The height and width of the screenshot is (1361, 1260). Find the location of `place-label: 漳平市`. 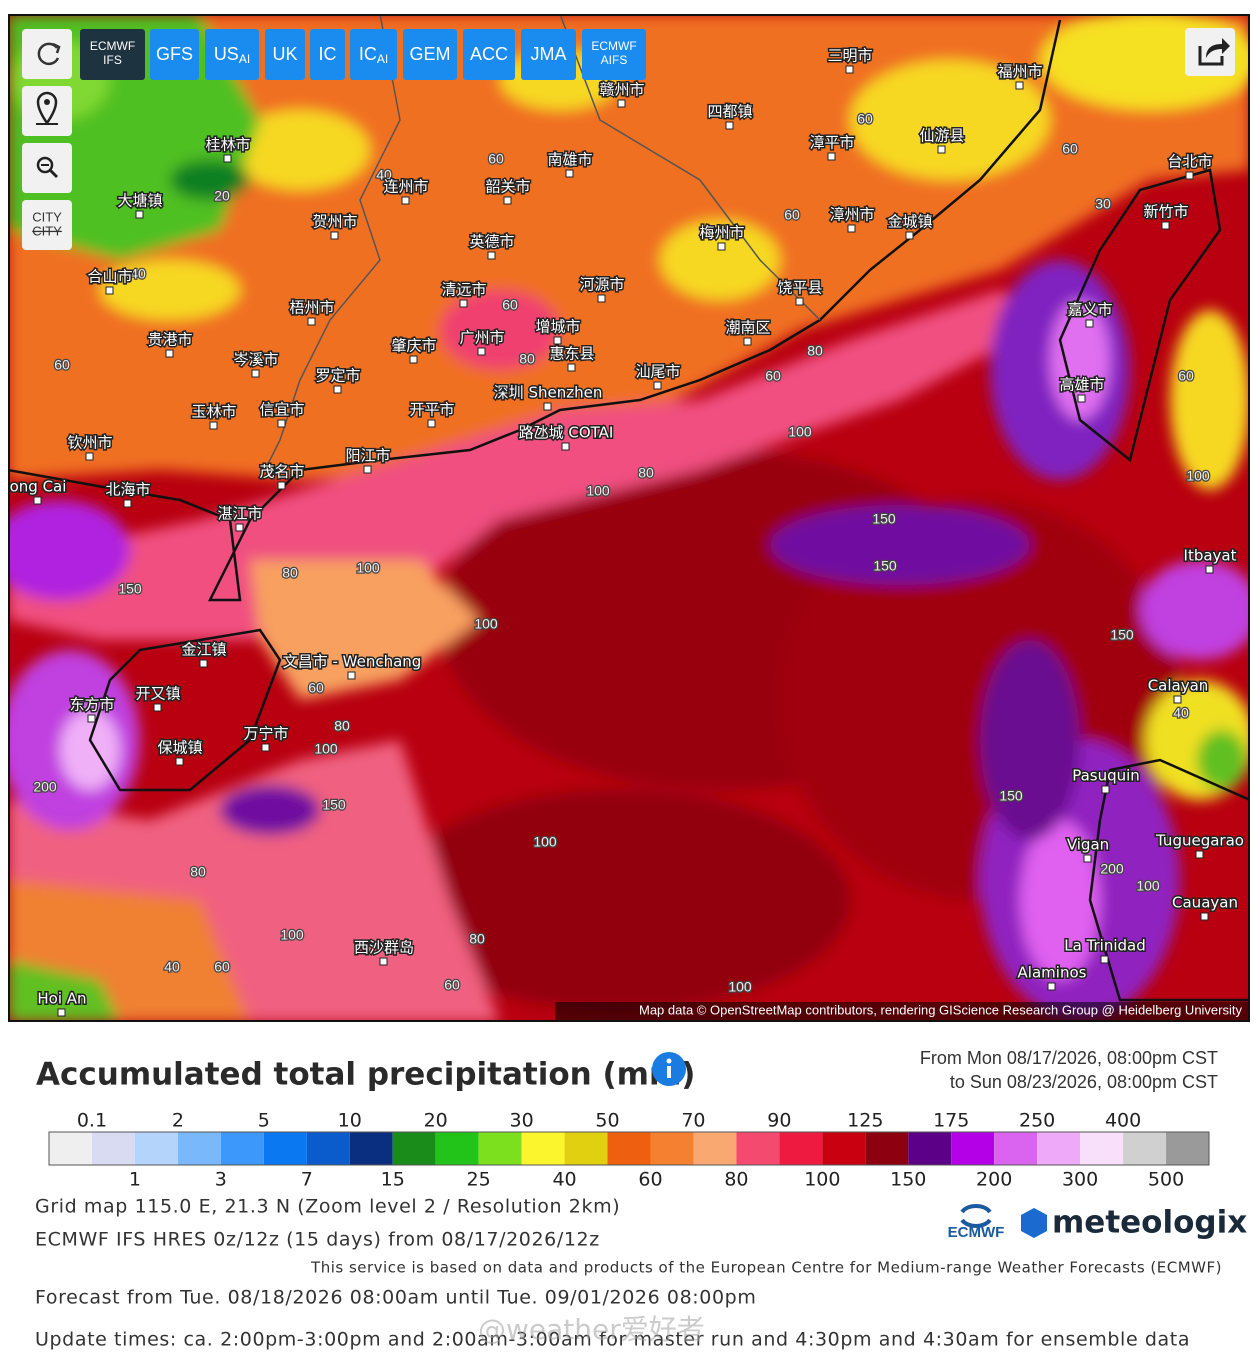

place-label: 漳平市 is located at coordinates (831, 143).